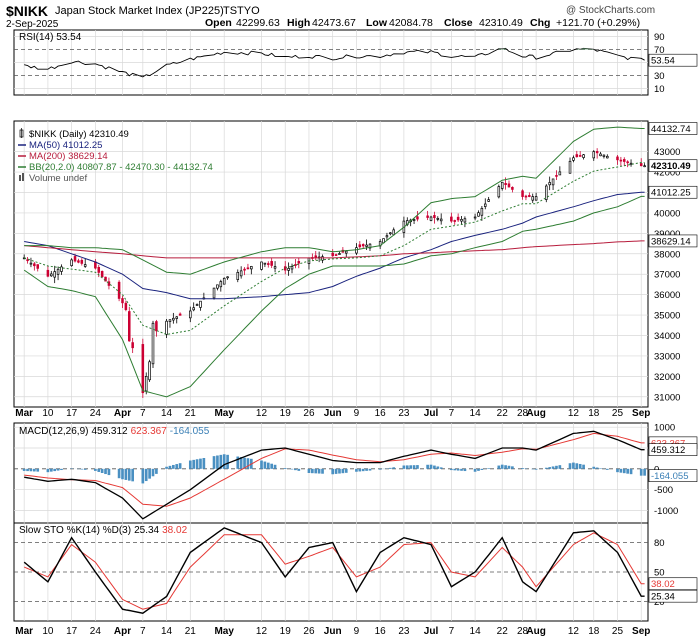 The image size is (700, 639). I want to click on value-tag-text: 53.54, so click(663, 61).